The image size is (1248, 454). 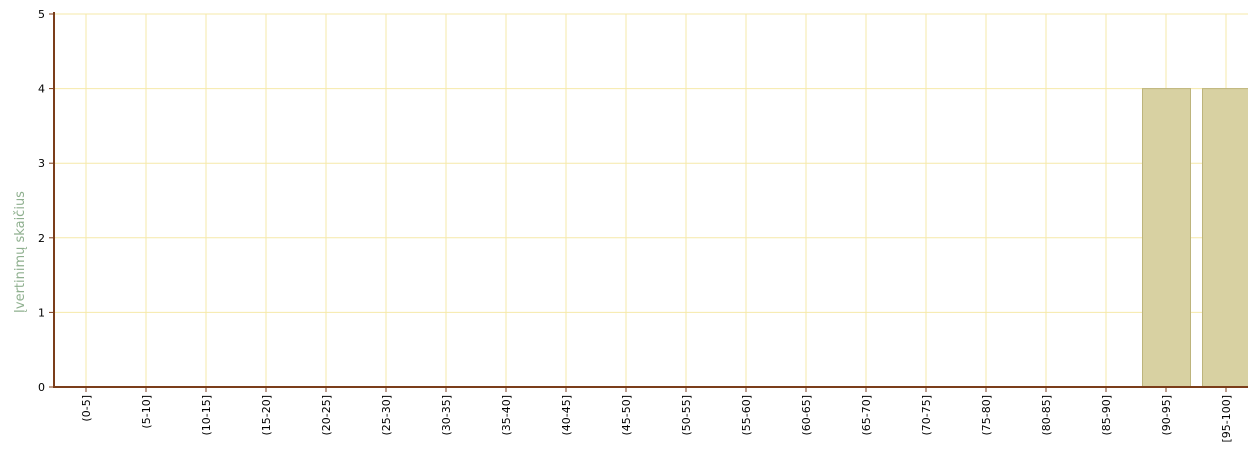 I want to click on y-tick-label: 0, so click(x=41, y=387).